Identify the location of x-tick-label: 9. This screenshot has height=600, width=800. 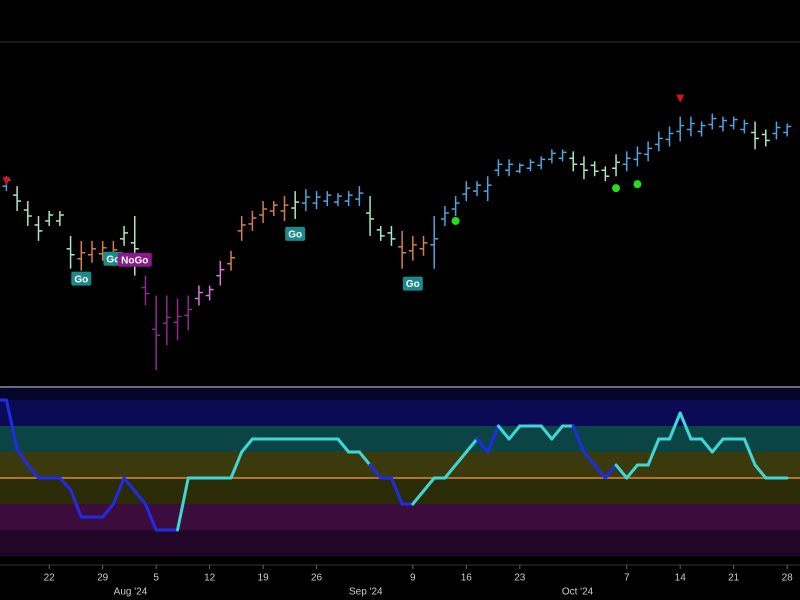
(413, 578).